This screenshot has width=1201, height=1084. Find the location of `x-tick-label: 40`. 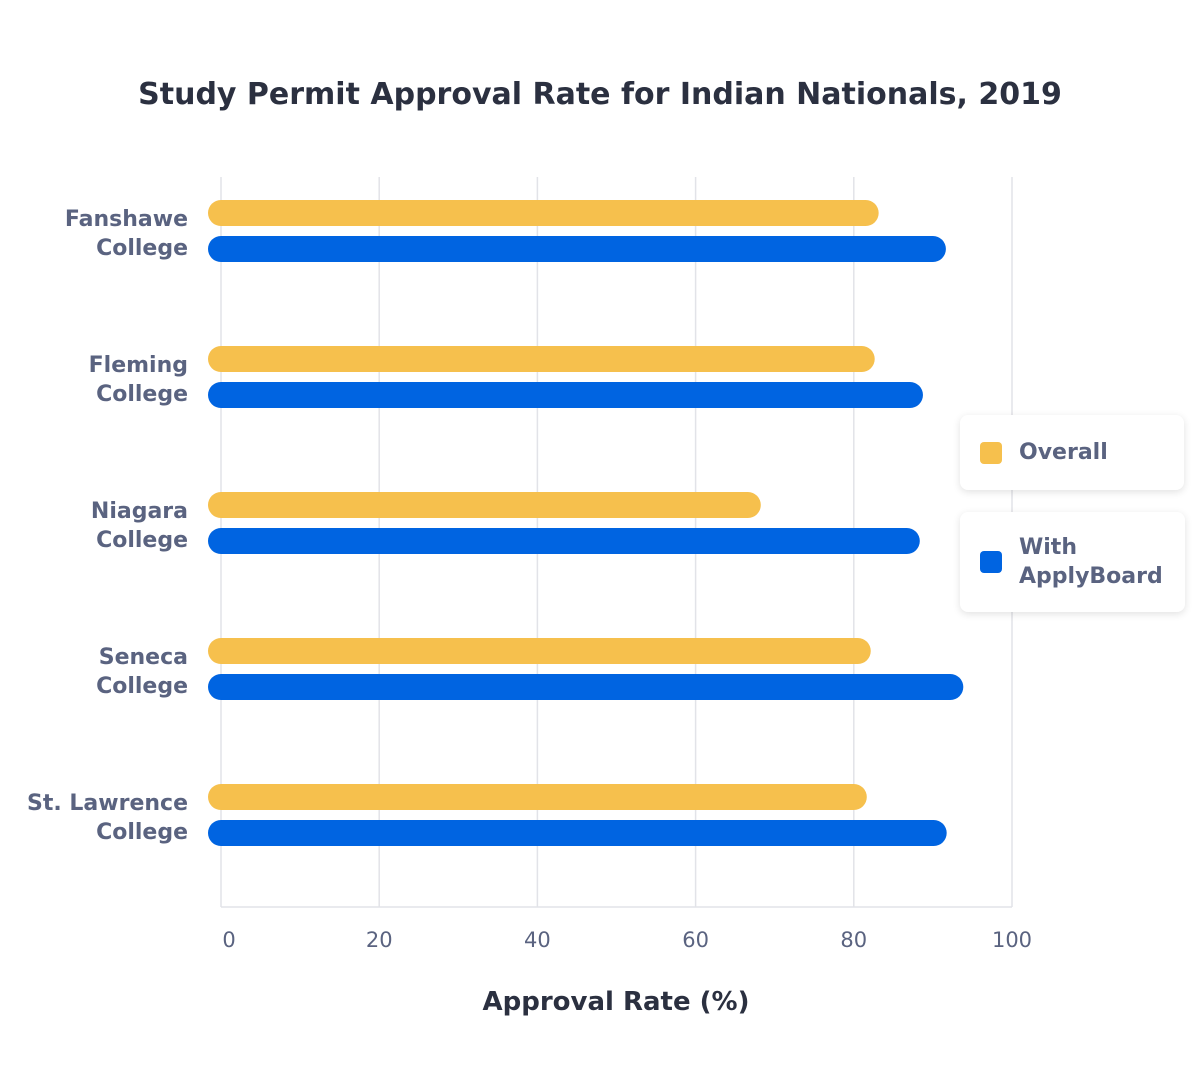

x-tick-label: 40 is located at coordinates (537, 940).